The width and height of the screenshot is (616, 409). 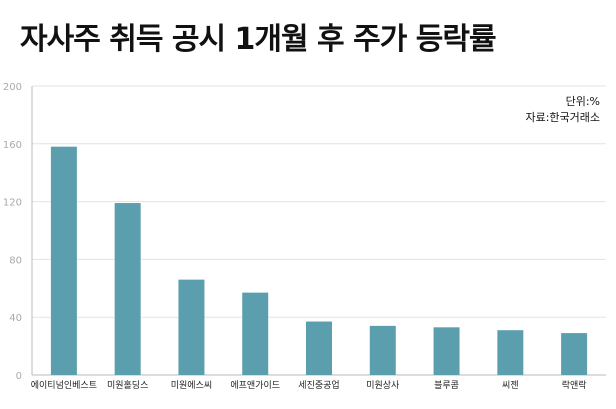 What do you see at coordinates (127, 385) in the screenshot?
I see `x-category-label: 미원홀딩스` at bounding box center [127, 385].